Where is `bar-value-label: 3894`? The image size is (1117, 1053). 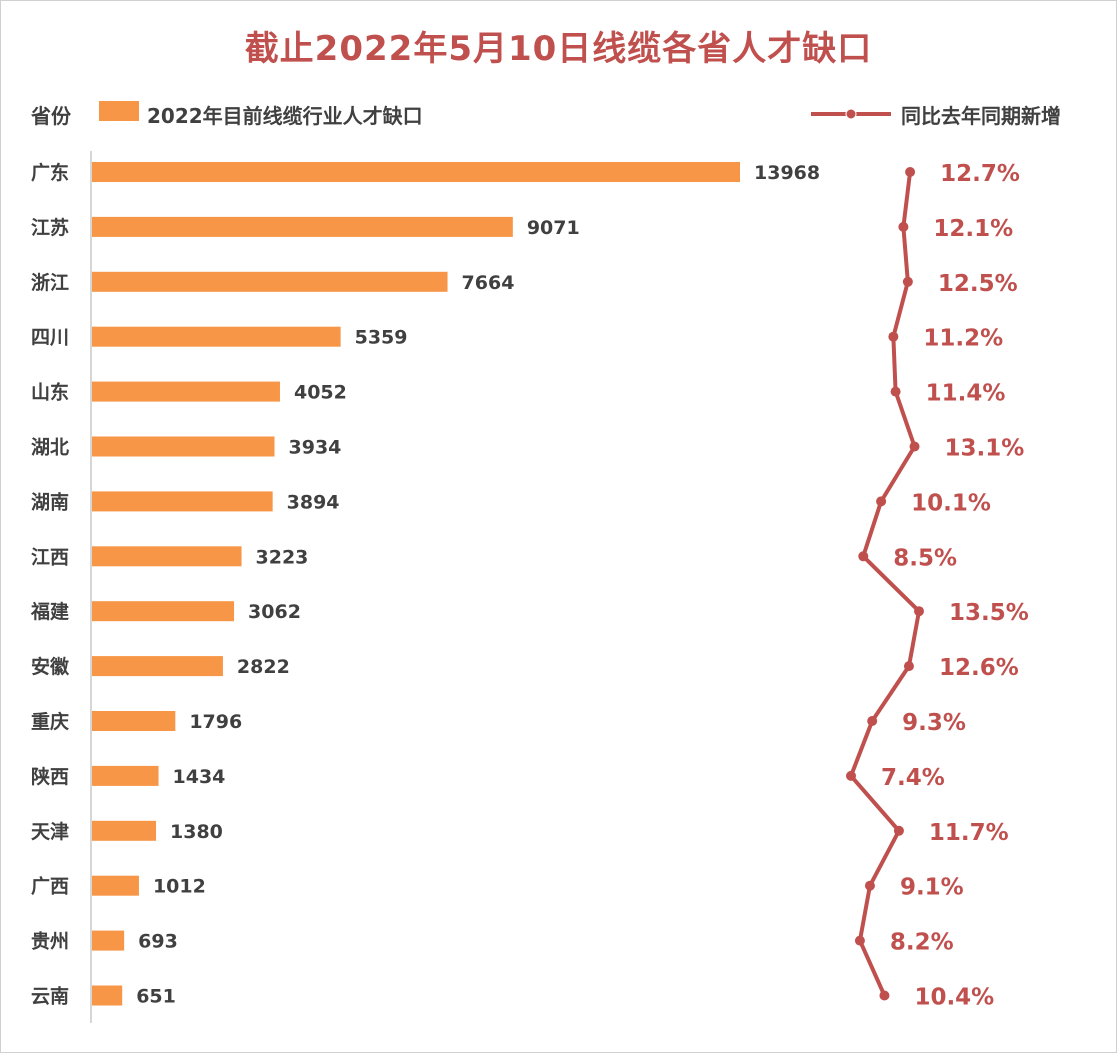 bar-value-label: 3894 is located at coordinates (313, 502).